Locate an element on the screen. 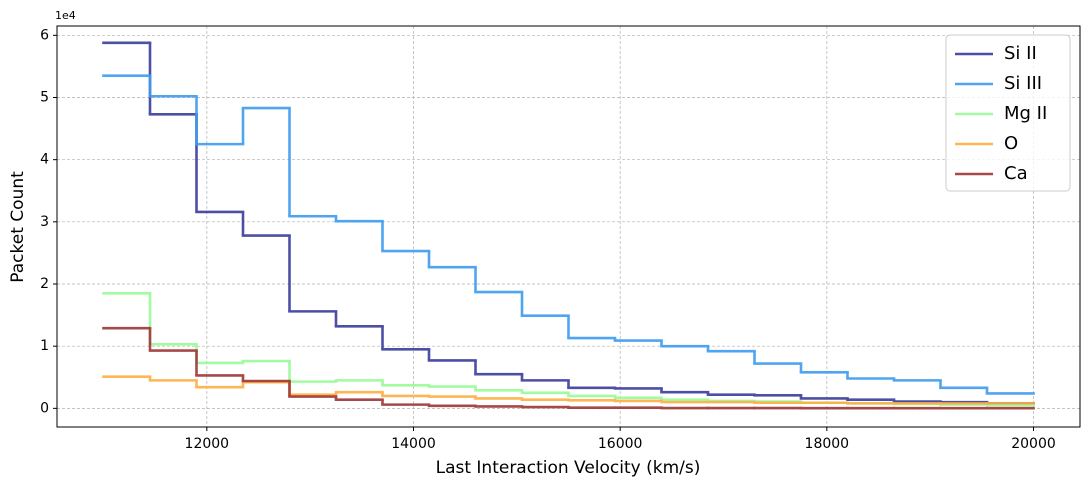  y-axis-label: Packet Count is located at coordinates (18, 227).